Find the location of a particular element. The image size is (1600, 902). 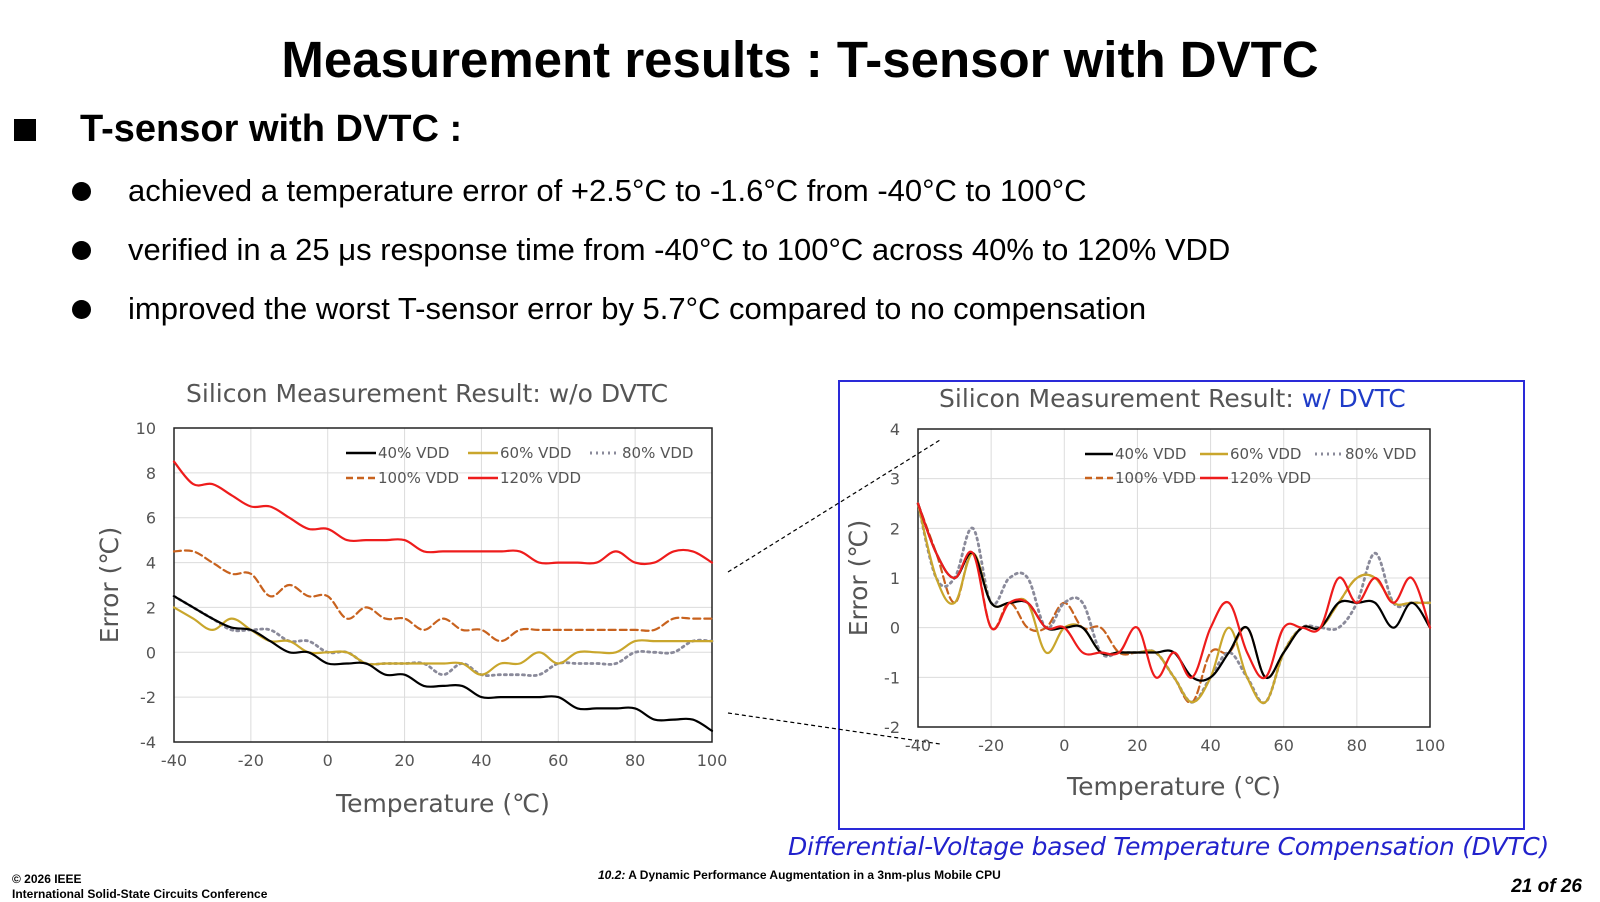

y-tick-label: 3 is located at coordinates (895, 479).